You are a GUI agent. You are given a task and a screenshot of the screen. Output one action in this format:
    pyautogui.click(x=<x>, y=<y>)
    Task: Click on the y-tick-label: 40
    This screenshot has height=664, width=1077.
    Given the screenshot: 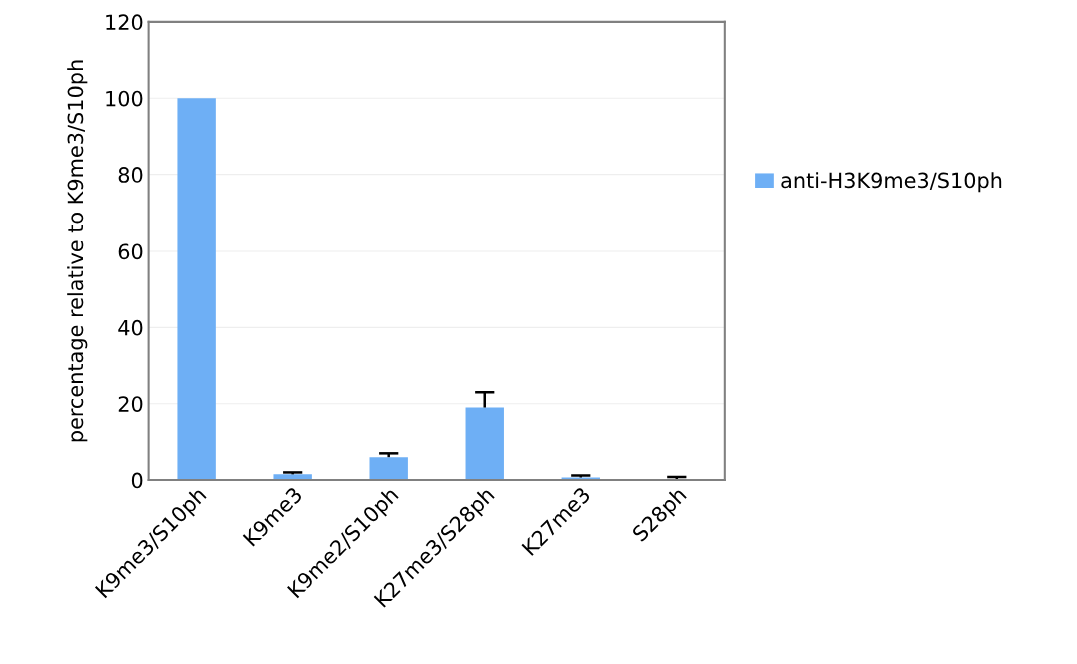 What is the action you would take?
    pyautogui.click(x=130, y=327)
    